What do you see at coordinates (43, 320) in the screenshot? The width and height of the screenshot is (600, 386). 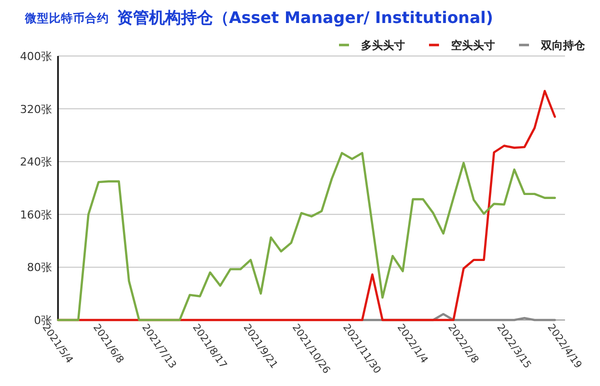 I see `y-tick-label: 0张` at bounding box center [43, 320].